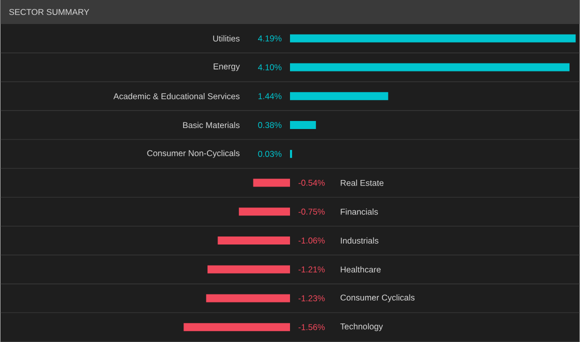 The width and height of the screenshot is (580, 342). I want to click on y-tick-label: Consumer Non-Cyclicals, so click(193, 154).